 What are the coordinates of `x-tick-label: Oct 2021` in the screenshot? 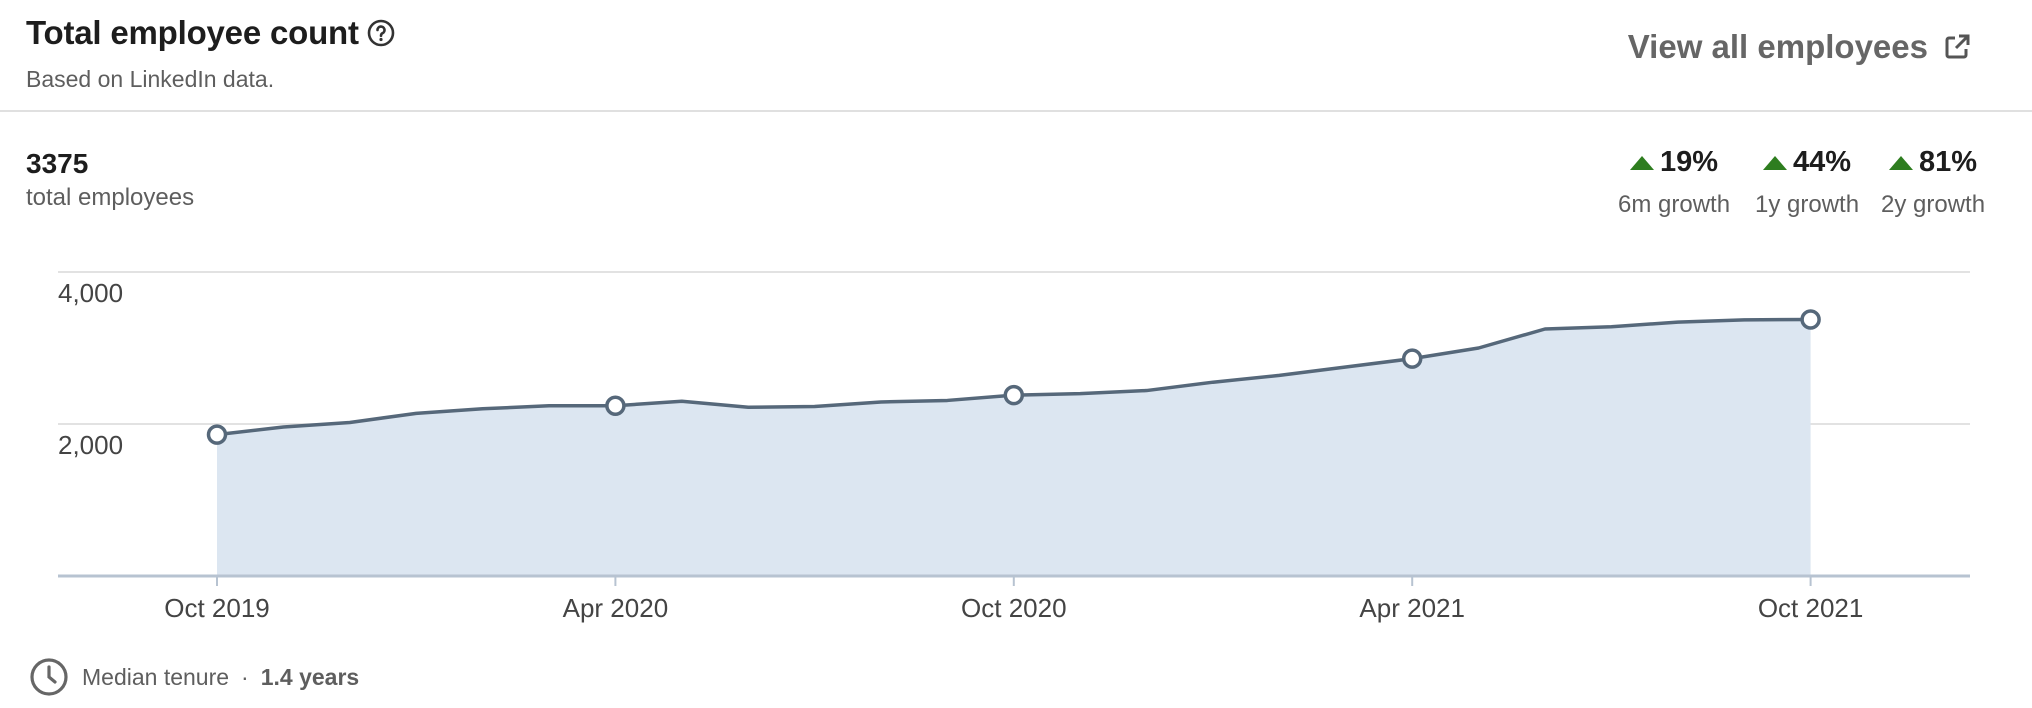 It's located at (1811, 608).